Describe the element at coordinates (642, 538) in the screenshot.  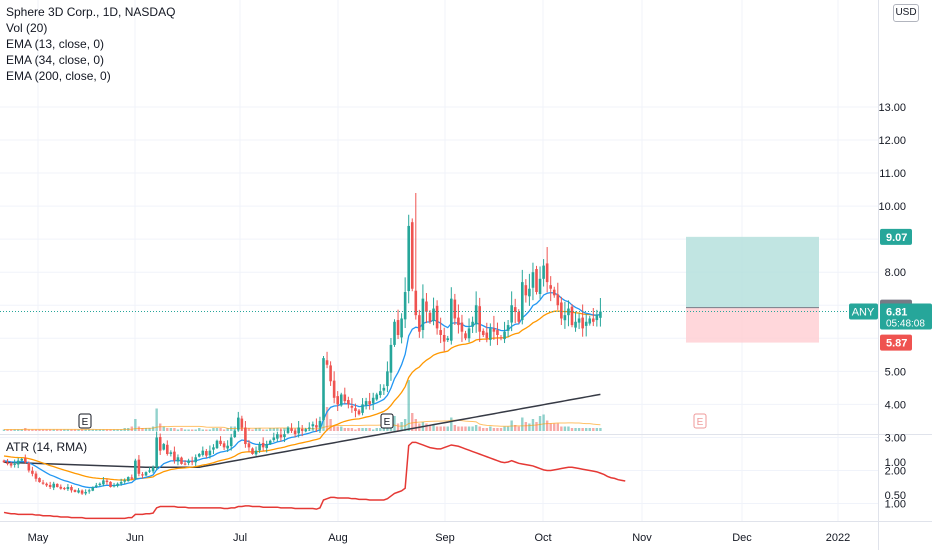
I see `time-tick-label: Nov` at that location.